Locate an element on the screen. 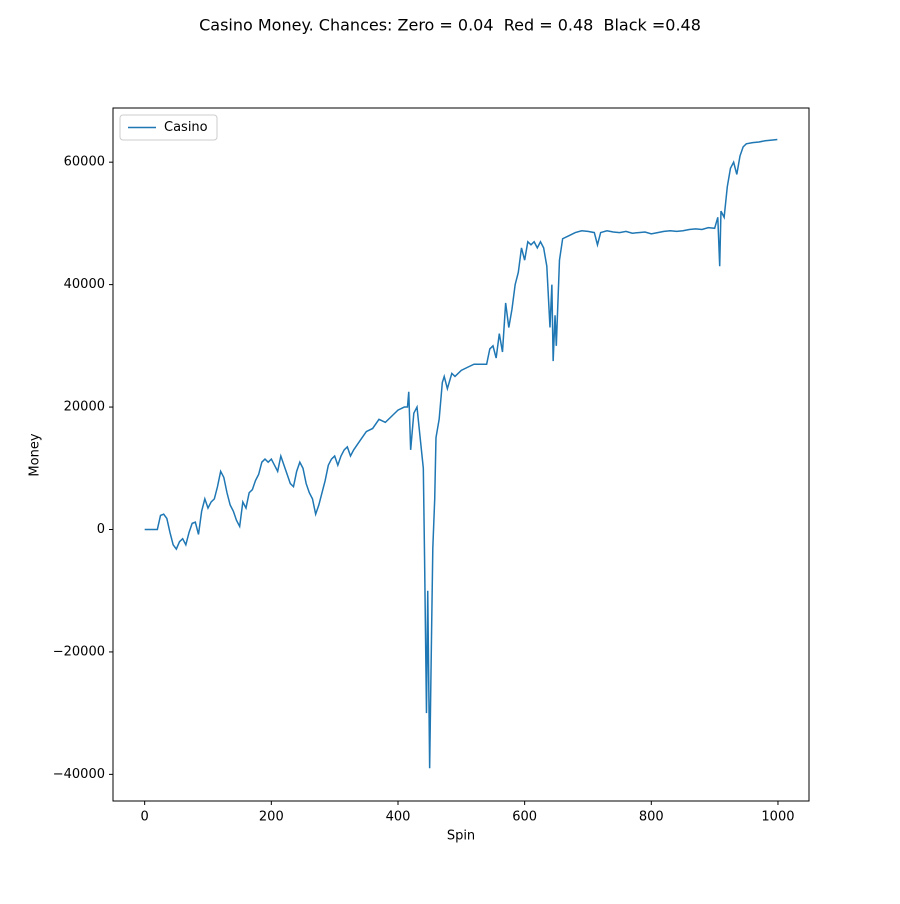 Image resolution: width=900 pixels, height=904 pixels. x-tick-label: 400 is located at coordinates (398, 817).